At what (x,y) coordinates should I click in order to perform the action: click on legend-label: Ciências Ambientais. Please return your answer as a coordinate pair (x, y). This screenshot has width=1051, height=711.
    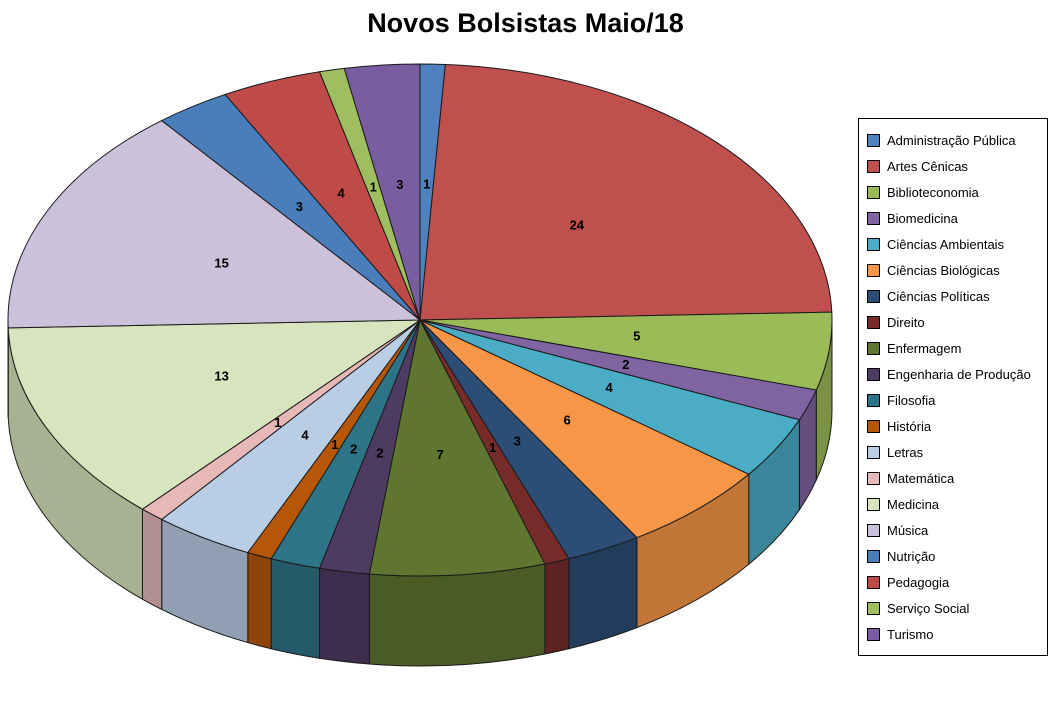
    Looking at the image, I should click on (946, 244).